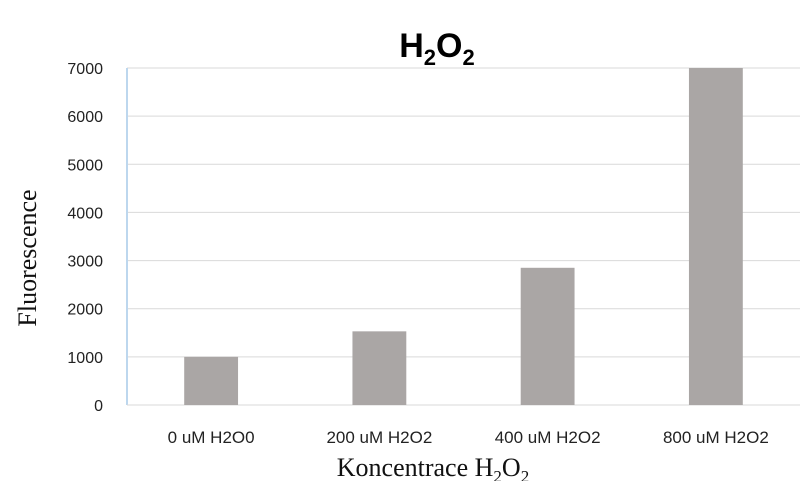 The width and height of the screenshot is (804, 481). I want to click on y-tick-label: 0, so click(98, 406).